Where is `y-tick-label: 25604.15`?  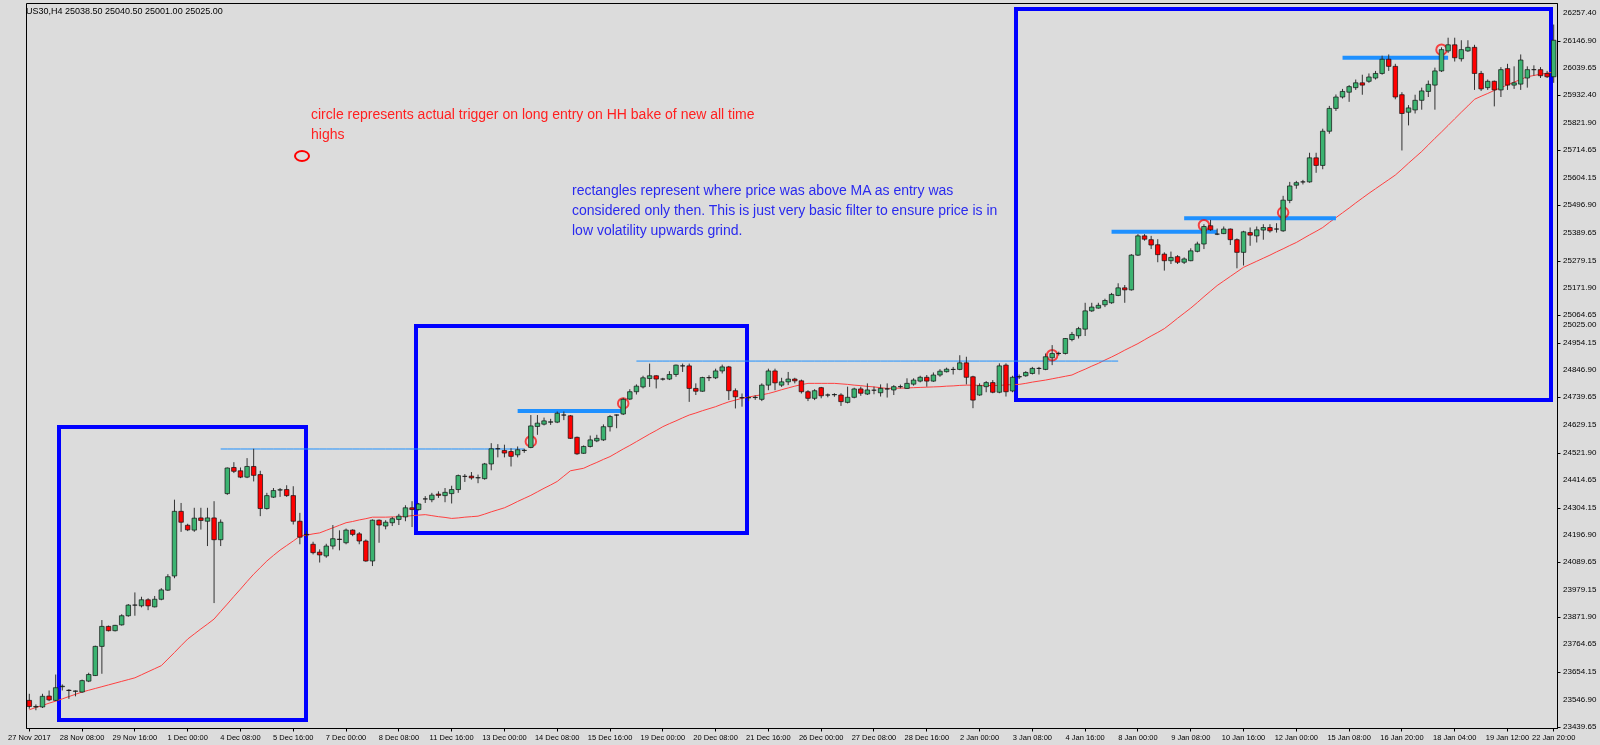 y-tick-label: 25604.15 is located at coordinates (1580, 178).